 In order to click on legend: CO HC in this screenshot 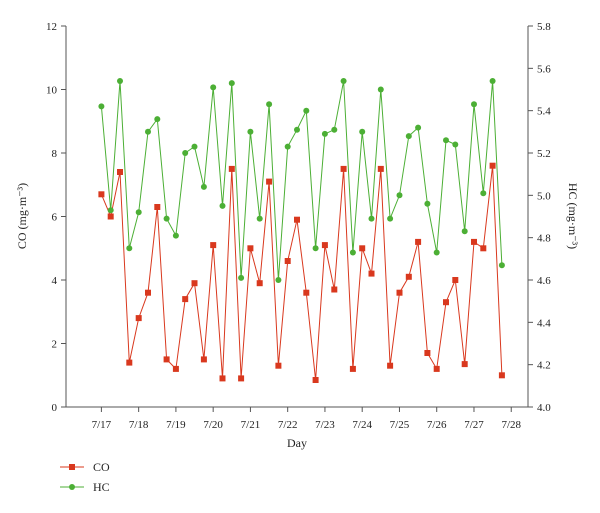, I will do `click(85, 477)`.